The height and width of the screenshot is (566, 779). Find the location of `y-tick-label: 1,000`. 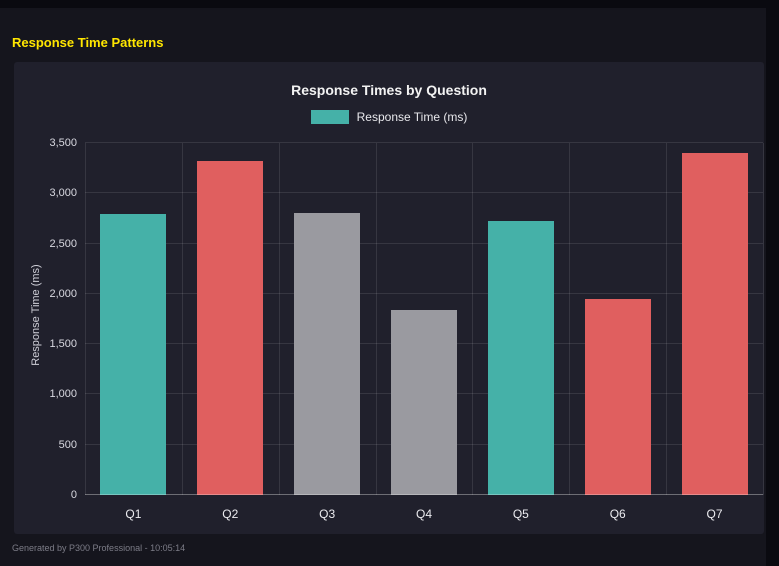

y-tick-label: 1,000 is located at coordinates (63, 394).